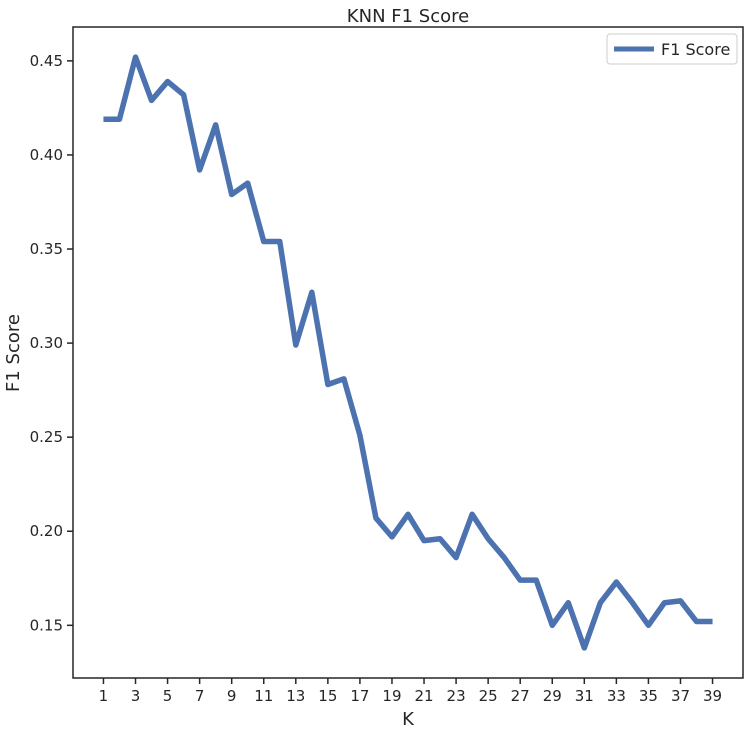  I want to click on legend: F1 Score, so click(672, 49).